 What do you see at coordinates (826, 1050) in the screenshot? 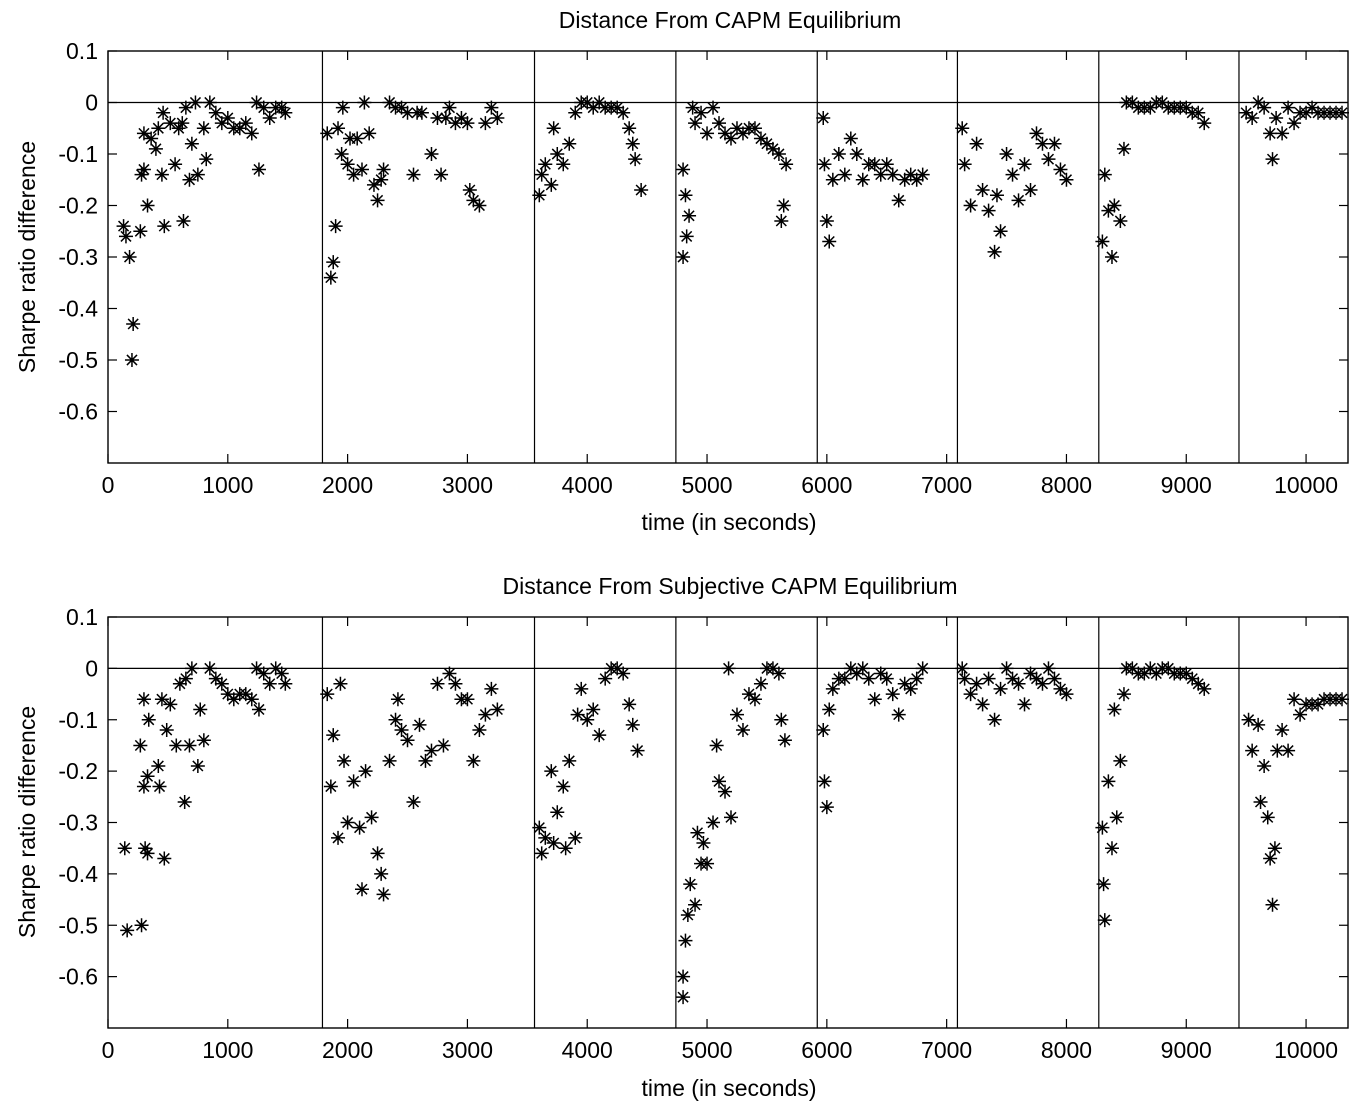
I see `x-tick-label: 6000` at bounding box center [826, 1050].